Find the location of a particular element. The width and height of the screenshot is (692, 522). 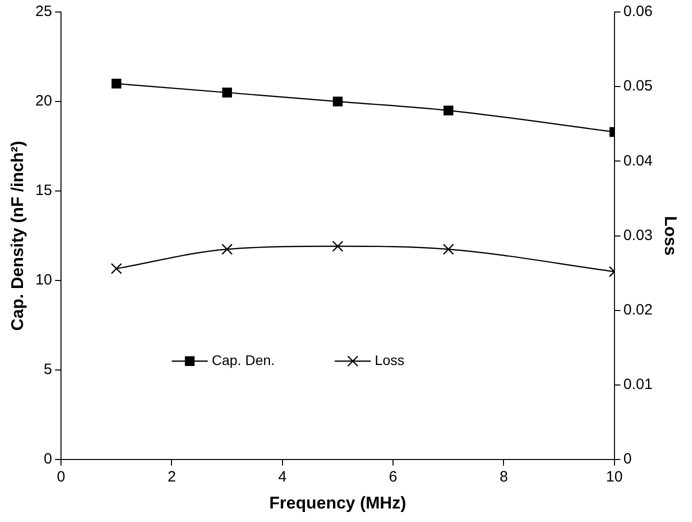

y2-tick-label: 0 is located at coordinates (627, 459).